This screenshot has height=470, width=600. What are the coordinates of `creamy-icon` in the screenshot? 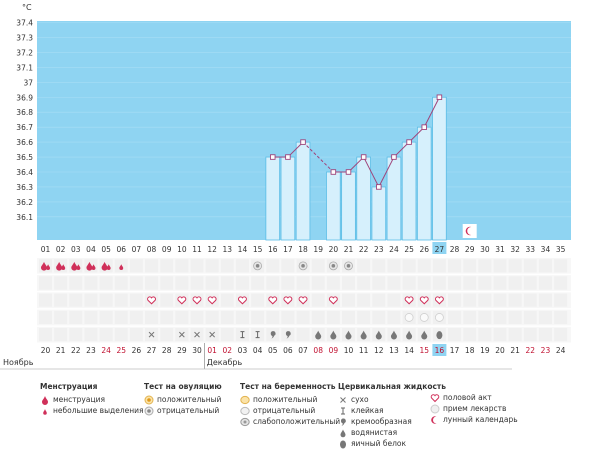 It's located at (288, 335).